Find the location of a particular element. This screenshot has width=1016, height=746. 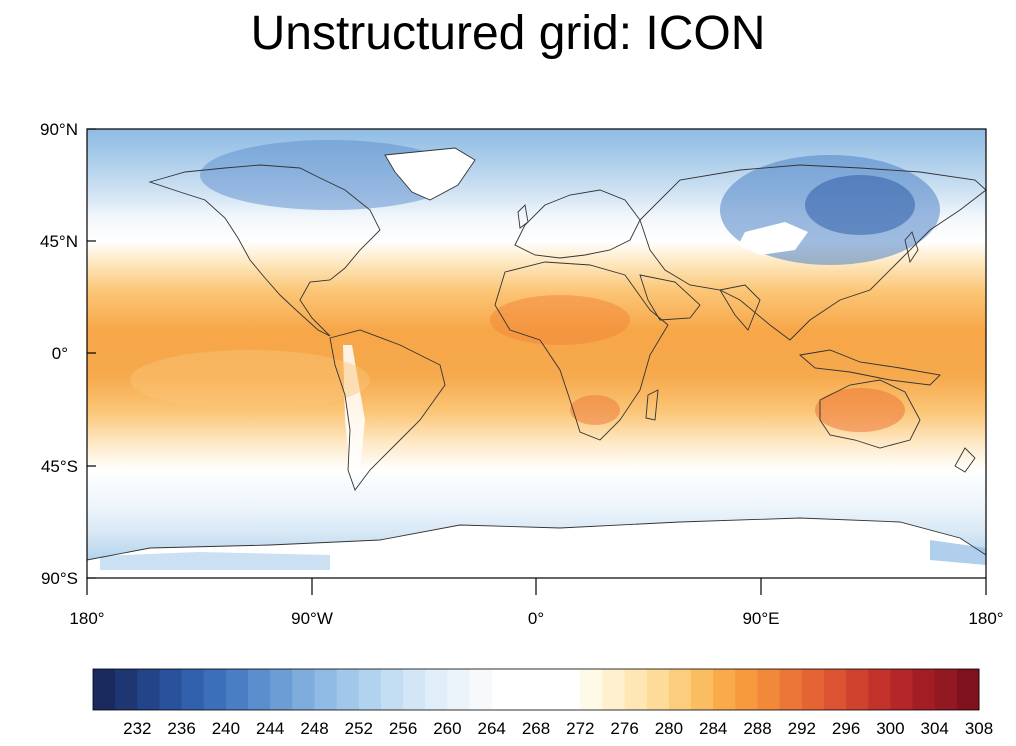

coast-madagascar is located at coordinates (652, 405).